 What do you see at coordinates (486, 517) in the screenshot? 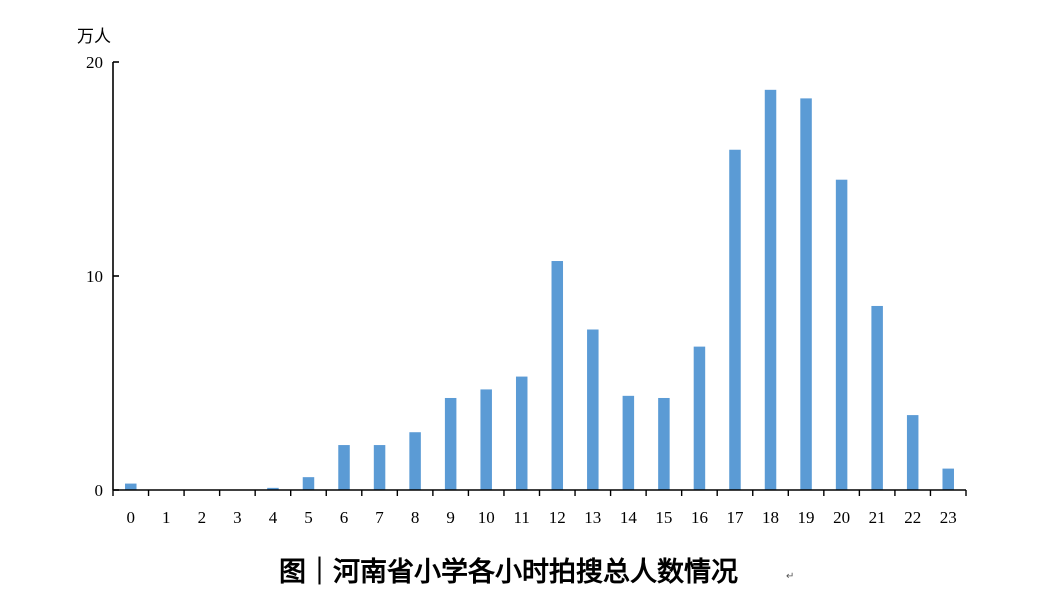
I see `x-tick-label: 10` at bounding box center [486, 517].